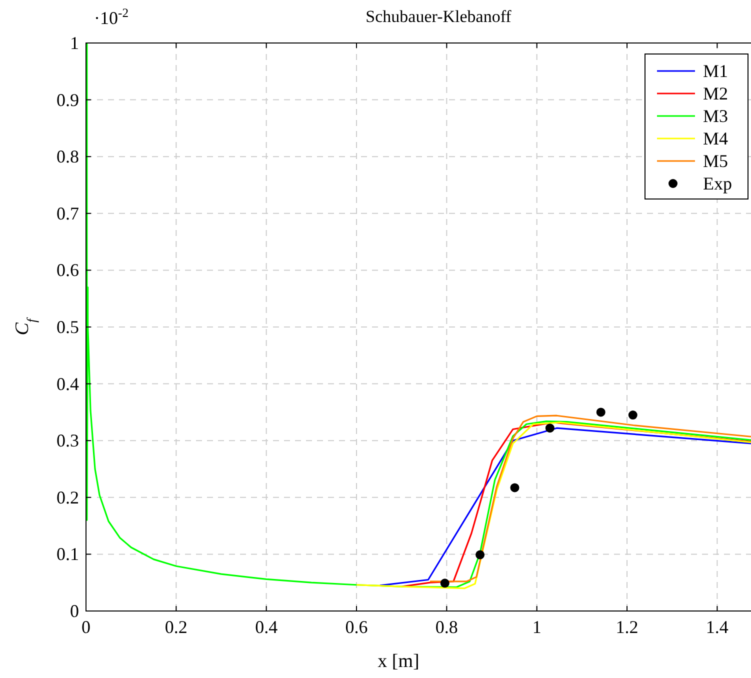 The width and height of the screenshot is (751, 678). Describe the element at coordinates (67, 213) in the screenshot. I see `y-tick-label: 0.7` at that location.